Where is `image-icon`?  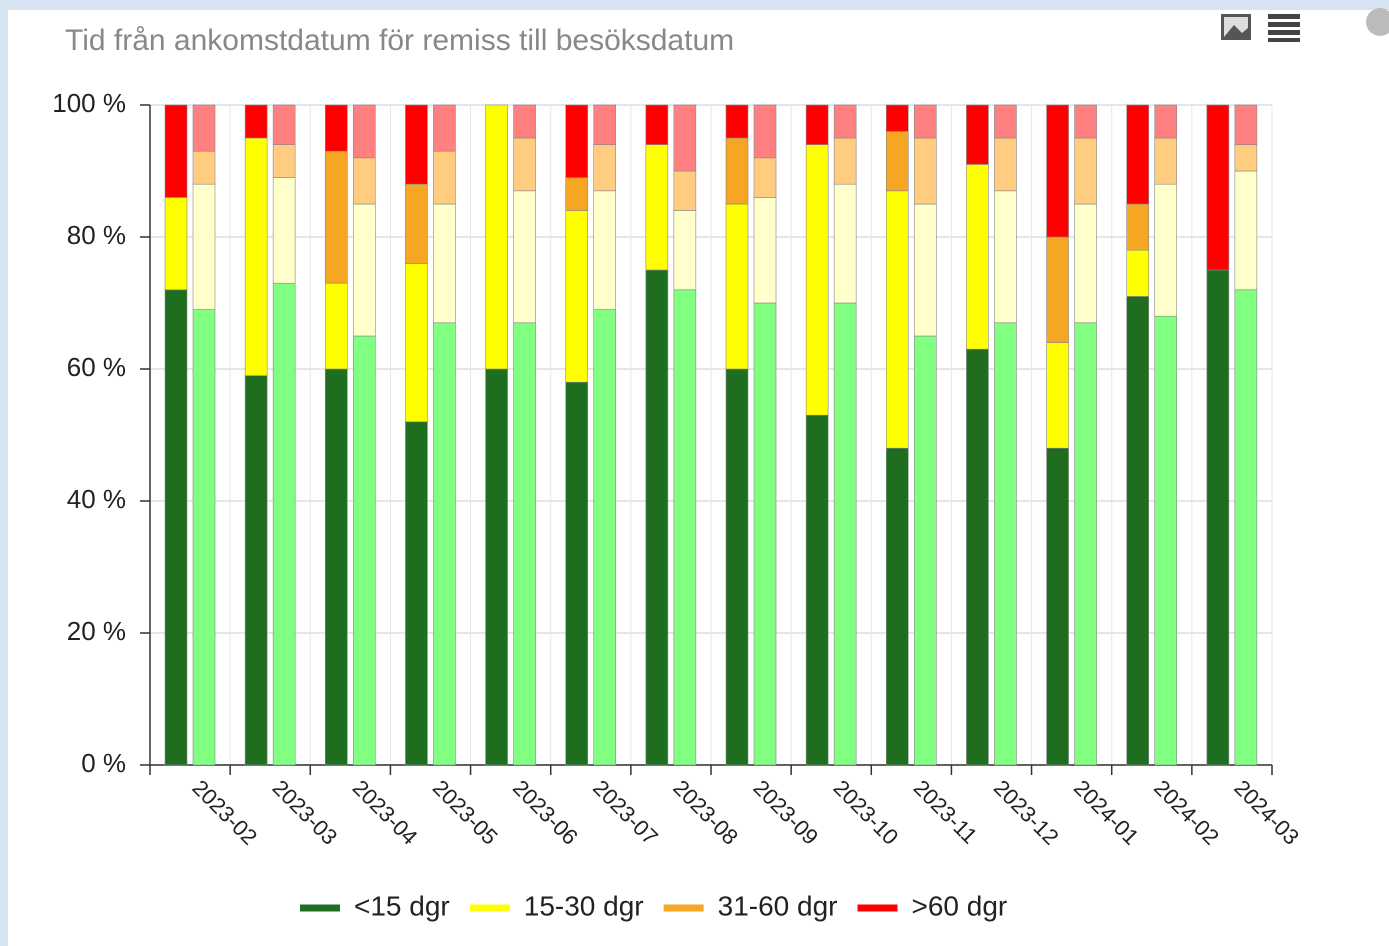 image-icon is located at coordinates (1236, 27).